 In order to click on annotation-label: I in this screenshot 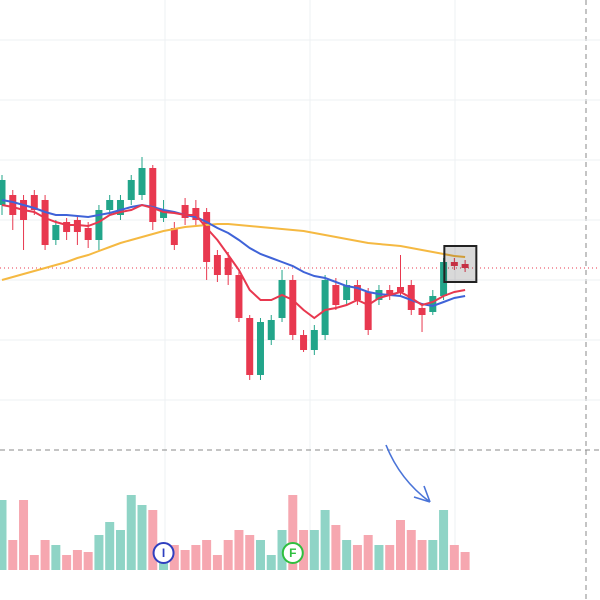, I will do `click(163, 553)`.